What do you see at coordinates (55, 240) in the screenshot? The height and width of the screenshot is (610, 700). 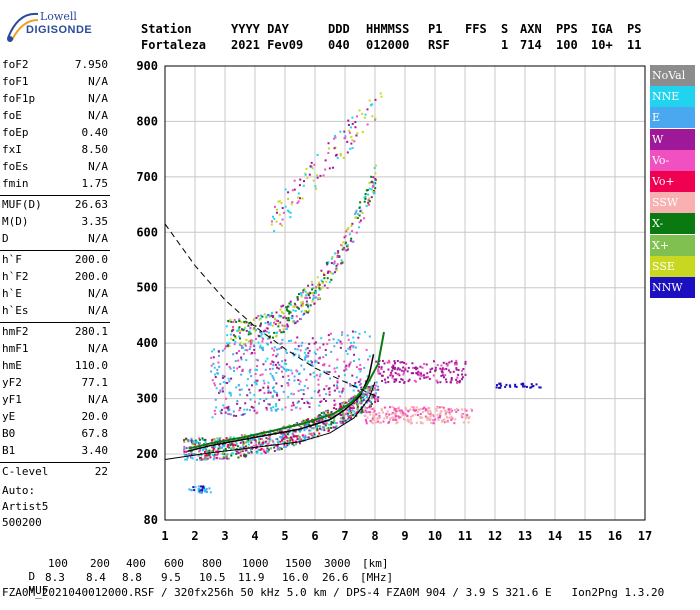 I see `param-row-d: D N/A` at bounding box center [55, 240].